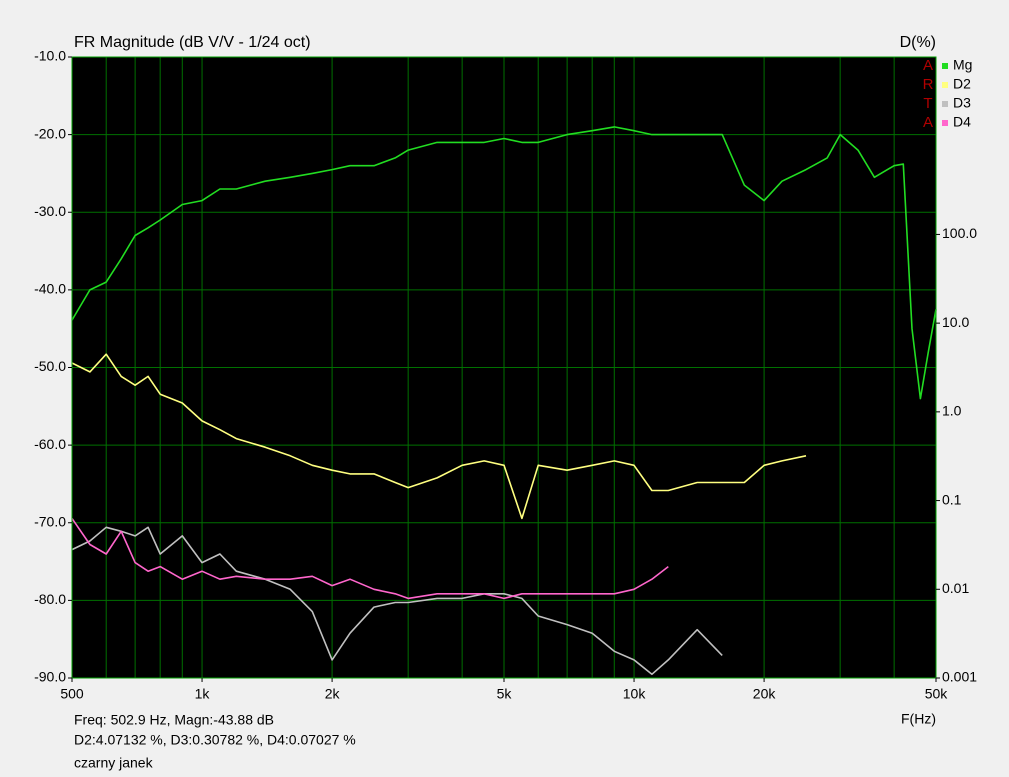  Describe the element at coordinates (50, 289) in the screenshot. I see `y-tick-label: -40.0` at that location.